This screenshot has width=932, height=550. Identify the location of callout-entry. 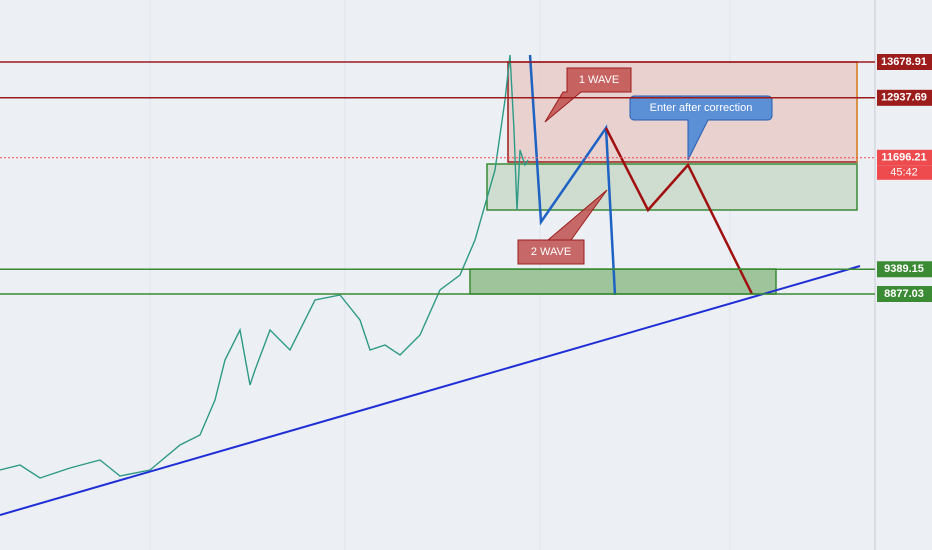
(701, 128).